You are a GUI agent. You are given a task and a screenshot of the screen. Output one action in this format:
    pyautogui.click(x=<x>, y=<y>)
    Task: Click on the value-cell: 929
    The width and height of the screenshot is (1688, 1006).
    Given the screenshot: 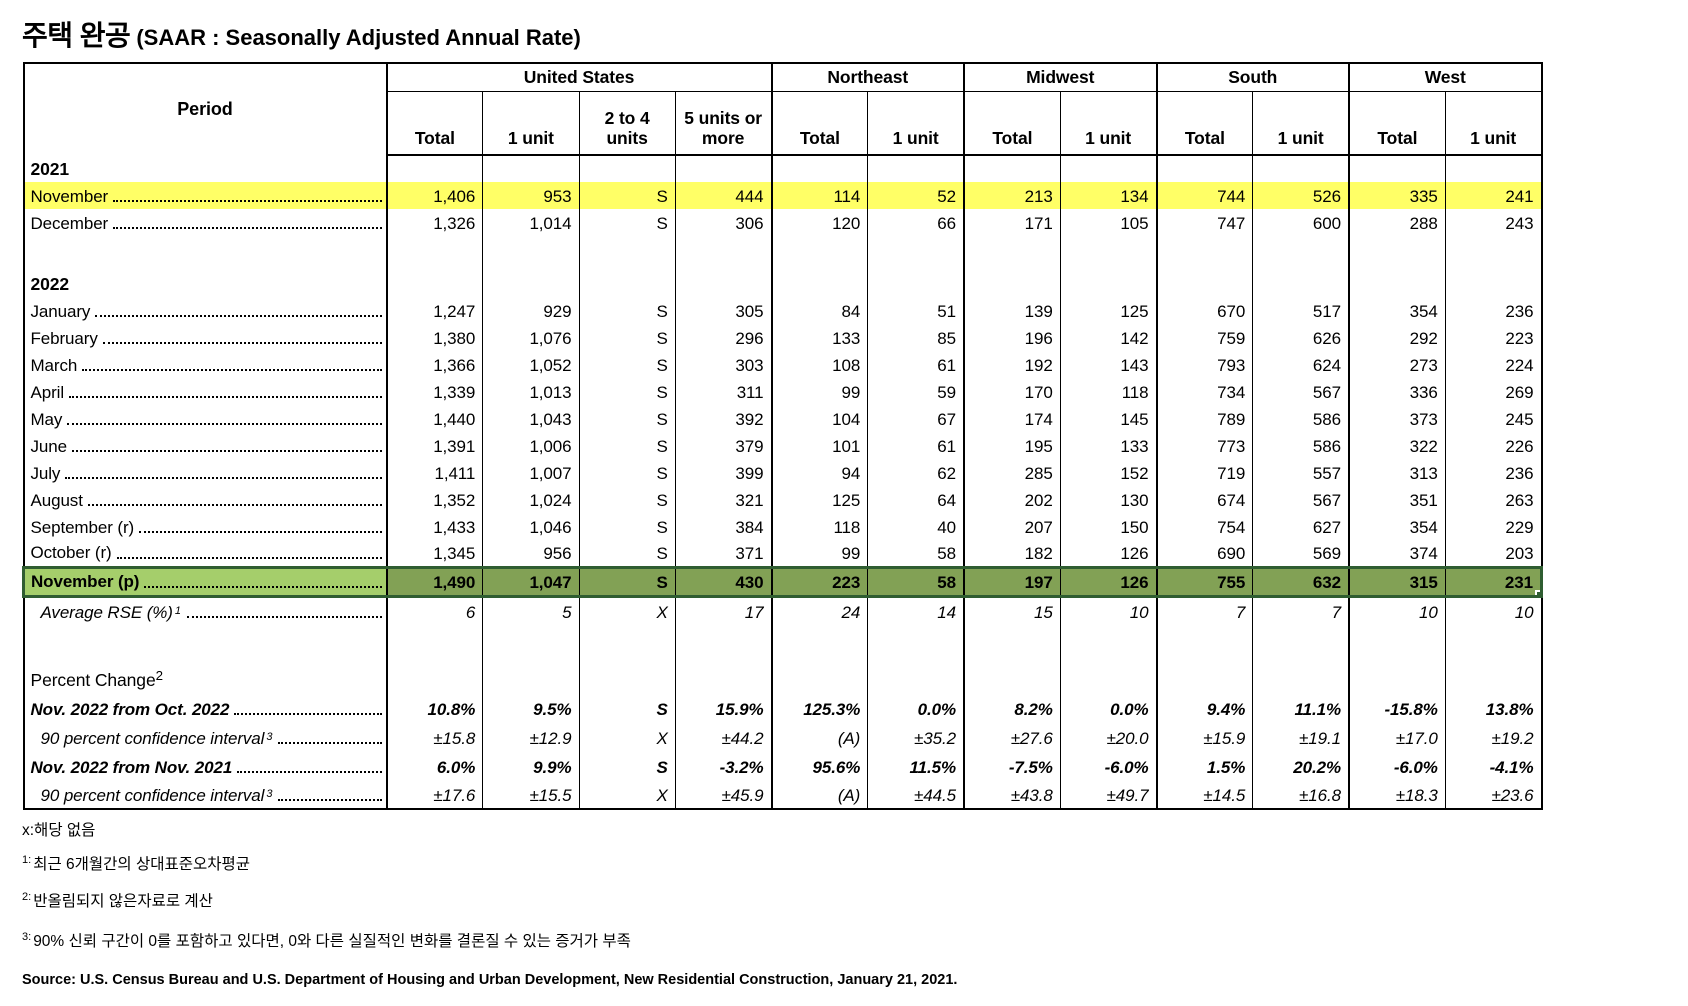 What is the action you would take?
    pyautogui.click(x=531, y=310)
    